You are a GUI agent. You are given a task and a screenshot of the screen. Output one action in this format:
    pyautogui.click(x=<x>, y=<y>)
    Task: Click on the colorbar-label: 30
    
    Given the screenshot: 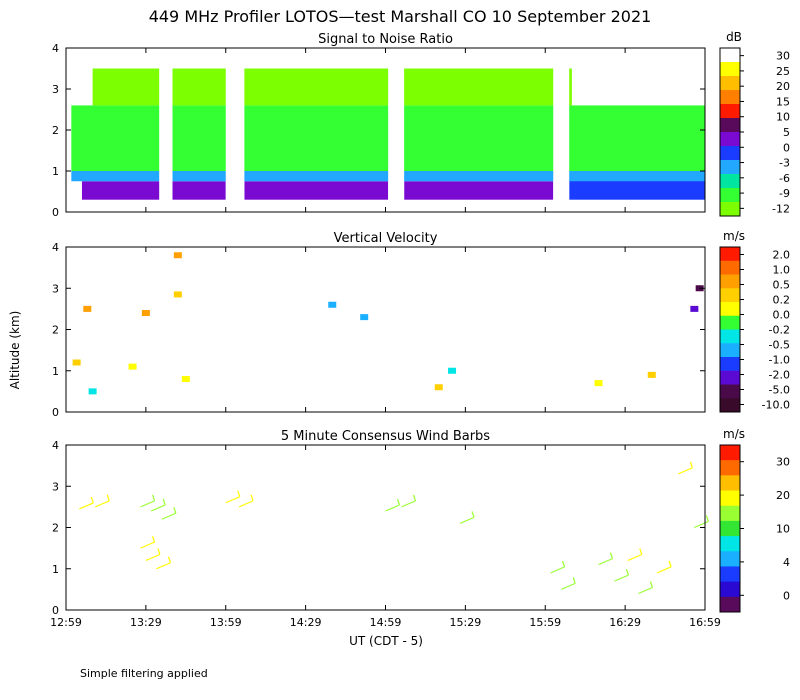 What is the action you would take?
    pyautogui.click(x=783, y=56)
    